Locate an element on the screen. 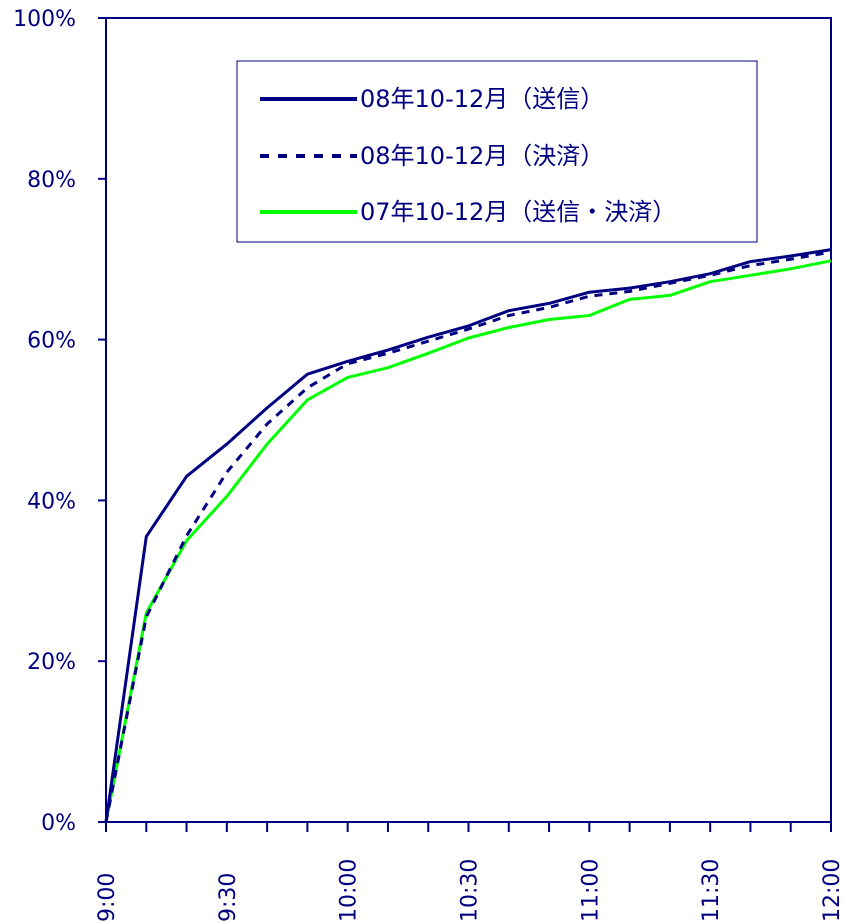 The image size is (844, 923). x-tick-label: 10:30 is located at coordinates (470, 890).